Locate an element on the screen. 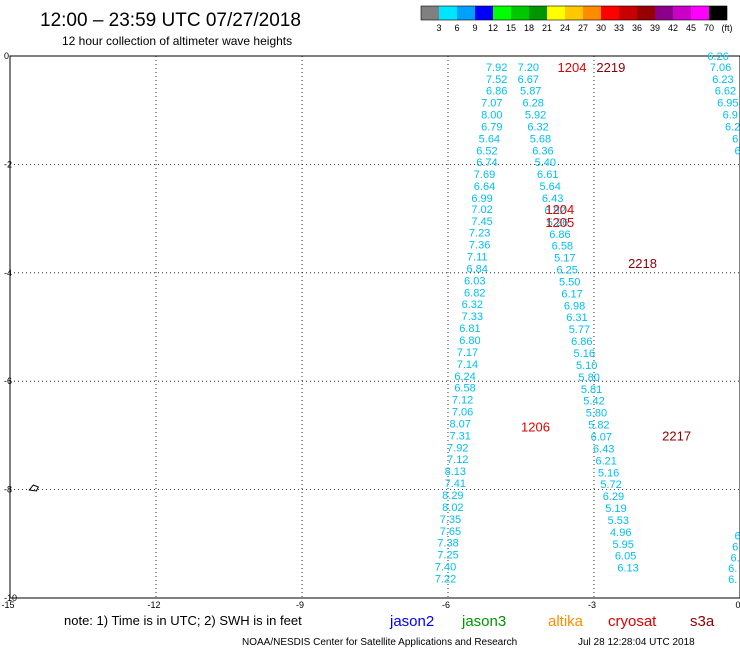 The width and height of the screenshot is (740, 650). x-tick-label: -9 is located at coordinates (300, 605).